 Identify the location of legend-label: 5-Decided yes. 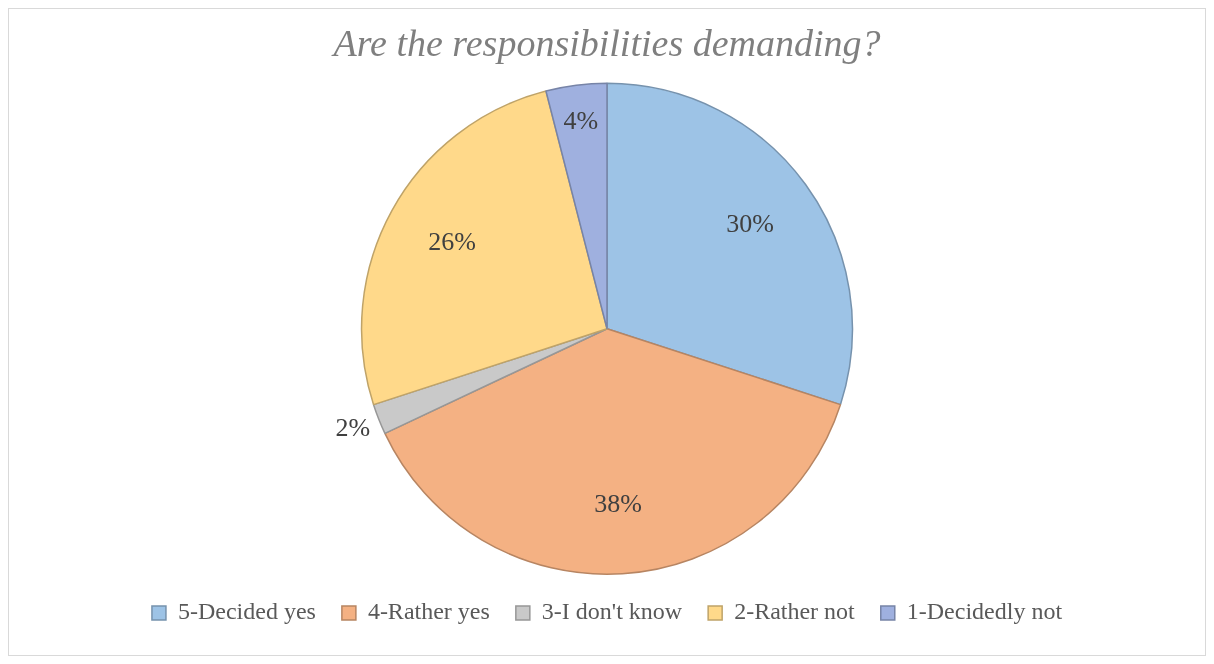
(246, 611).